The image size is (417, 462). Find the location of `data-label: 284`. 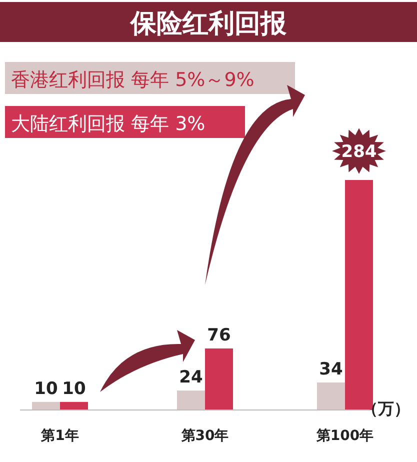

data-label: 284 is located at coordinates (359, 152).